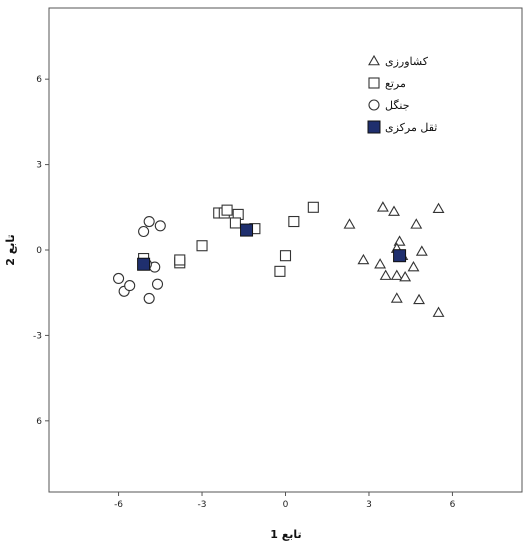  I want to click on x-tick-label: -6, so click(118, 505).